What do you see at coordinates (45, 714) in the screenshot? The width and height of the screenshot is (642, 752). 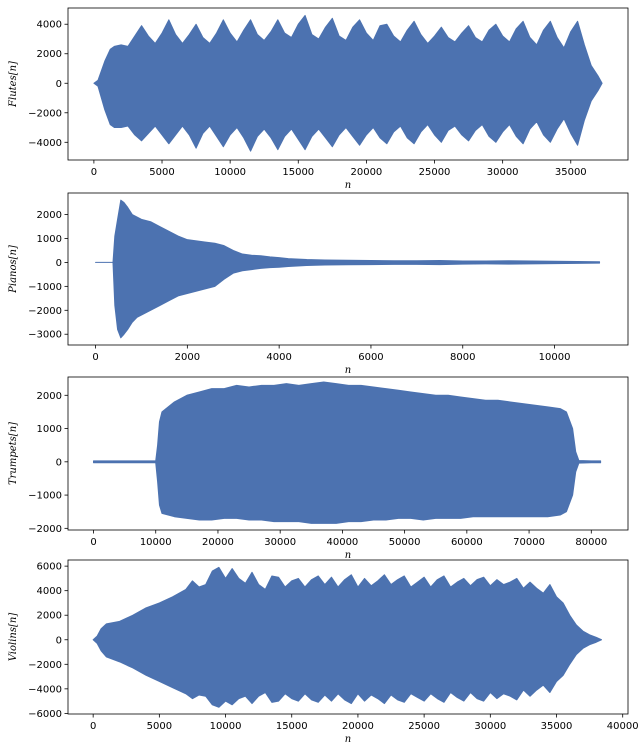 I see `y-tick-label: −6000` at bounding box center [45, 714].